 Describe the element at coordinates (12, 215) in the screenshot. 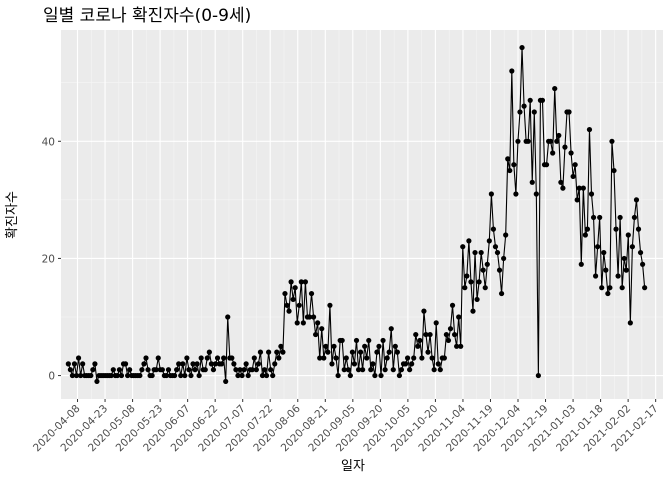

I see `y-axis-title: 확진자수` at that location.